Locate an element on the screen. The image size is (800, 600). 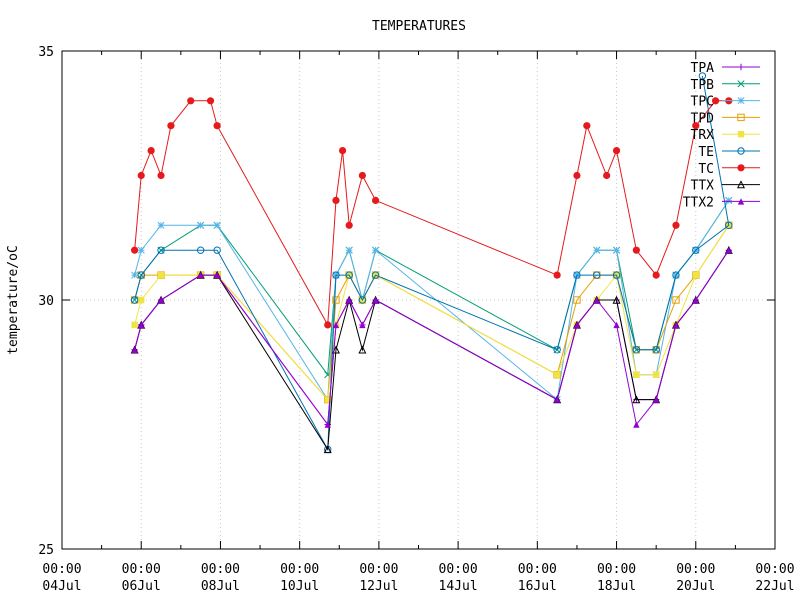
legend-entry: TPD is located at coordinates (725, 118).